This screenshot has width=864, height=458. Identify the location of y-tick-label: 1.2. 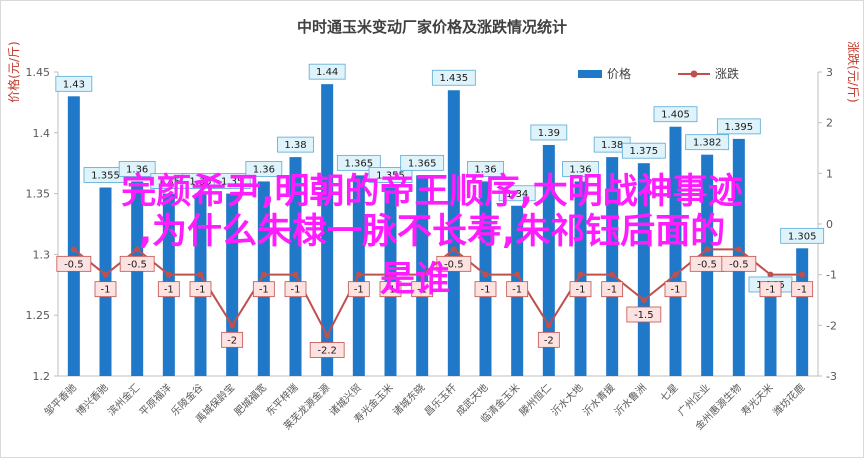
(42, 376).